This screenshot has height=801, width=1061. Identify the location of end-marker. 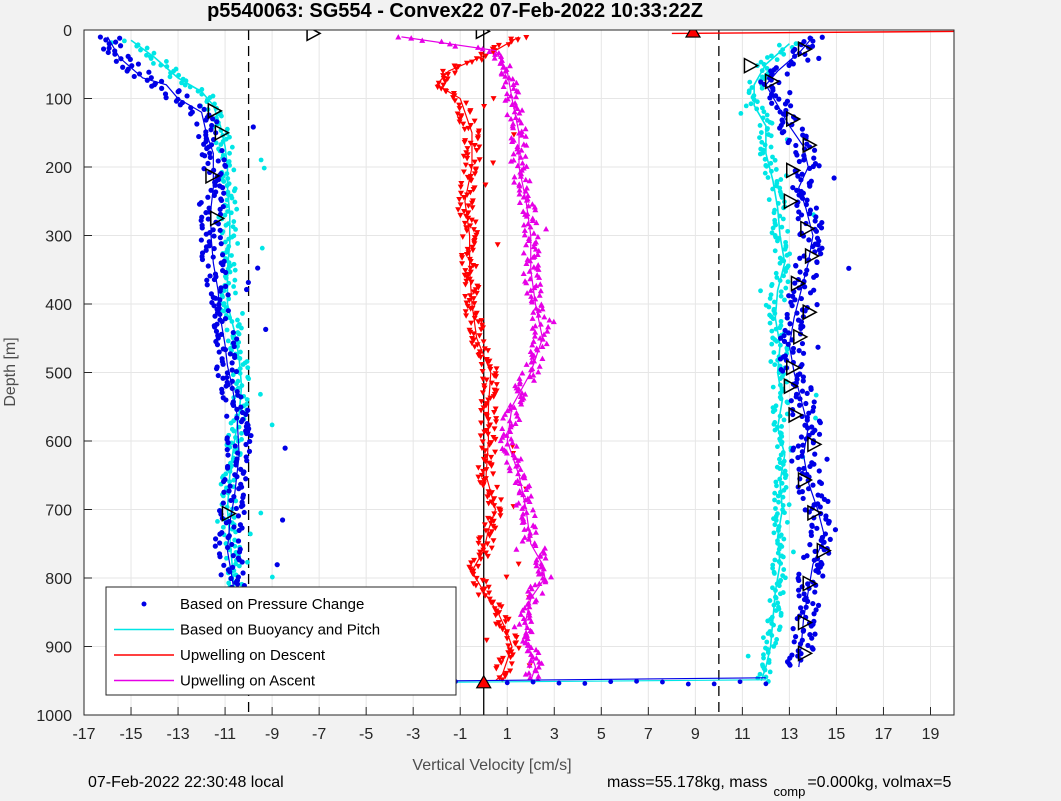
(693, 34).